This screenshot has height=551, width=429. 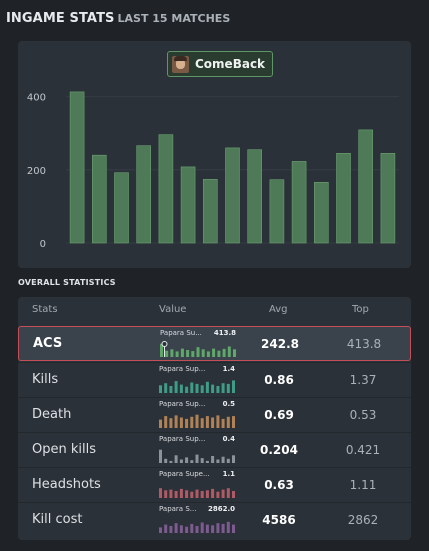 What do you see at coordinates (280, 344) in the screenshot?
I see `stat-avg: 242.8` at bounding box center [280, 344].